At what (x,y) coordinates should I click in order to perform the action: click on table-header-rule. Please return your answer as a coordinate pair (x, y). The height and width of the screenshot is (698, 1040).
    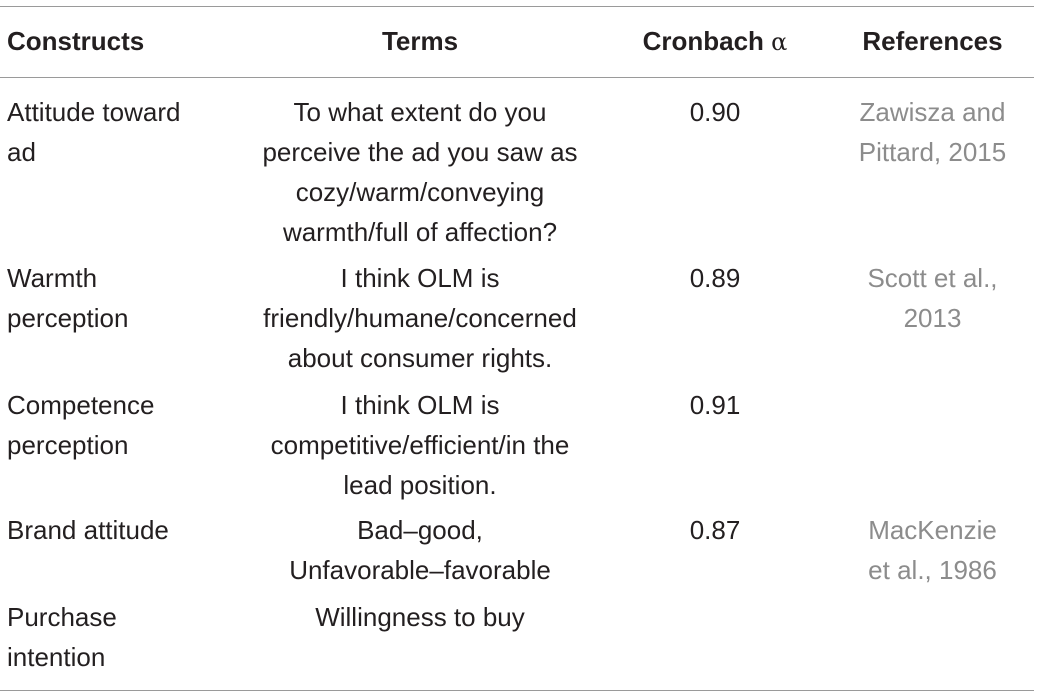
    Looking at the image, I should click on (517, 77).